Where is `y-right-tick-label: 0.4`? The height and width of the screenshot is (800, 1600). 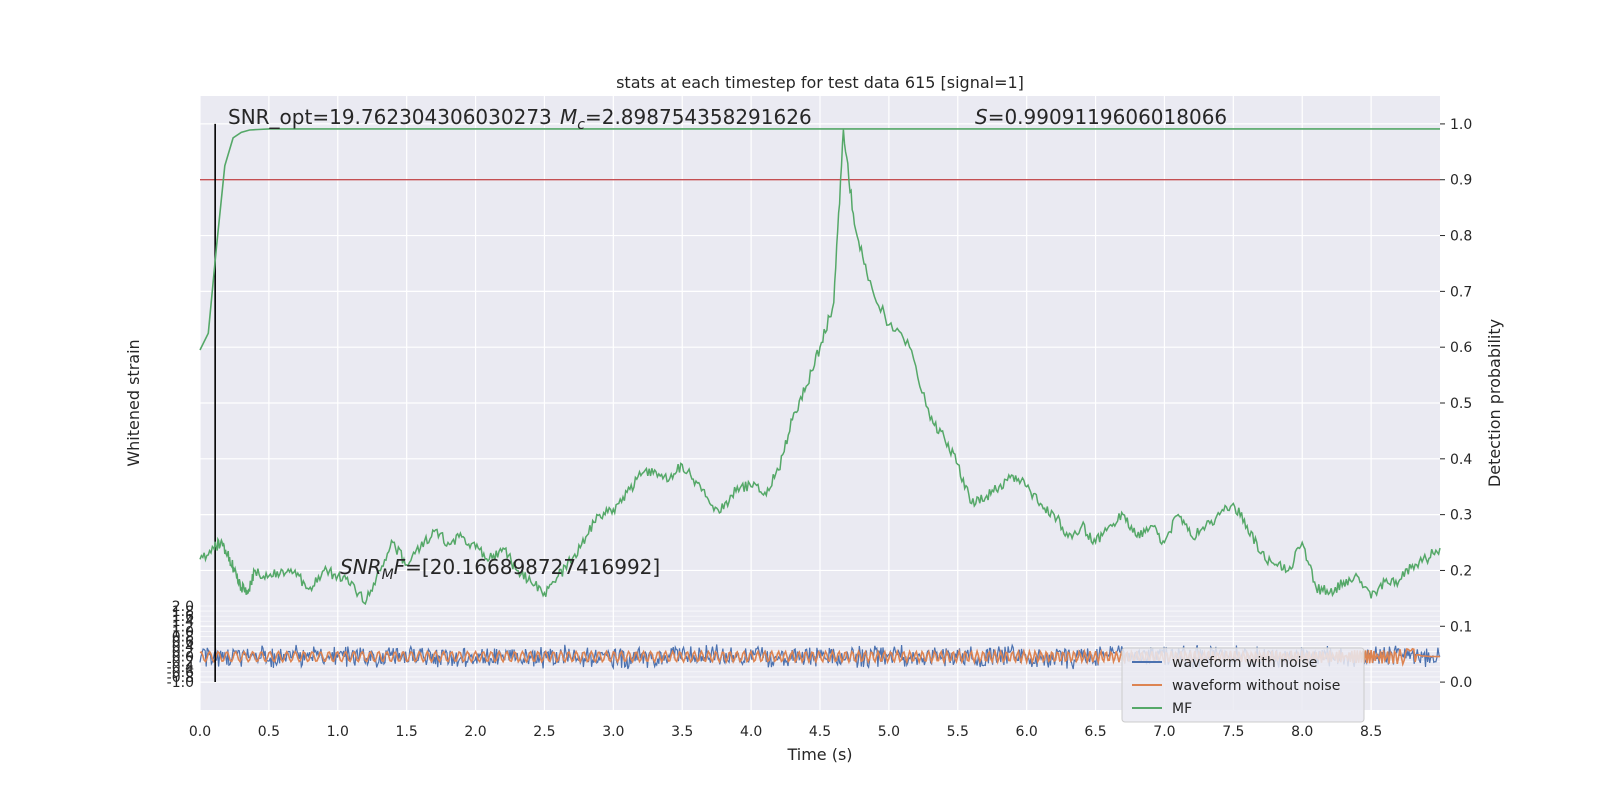
y-right-tick-label: 0.4 is located at coordinates (1461, 460).